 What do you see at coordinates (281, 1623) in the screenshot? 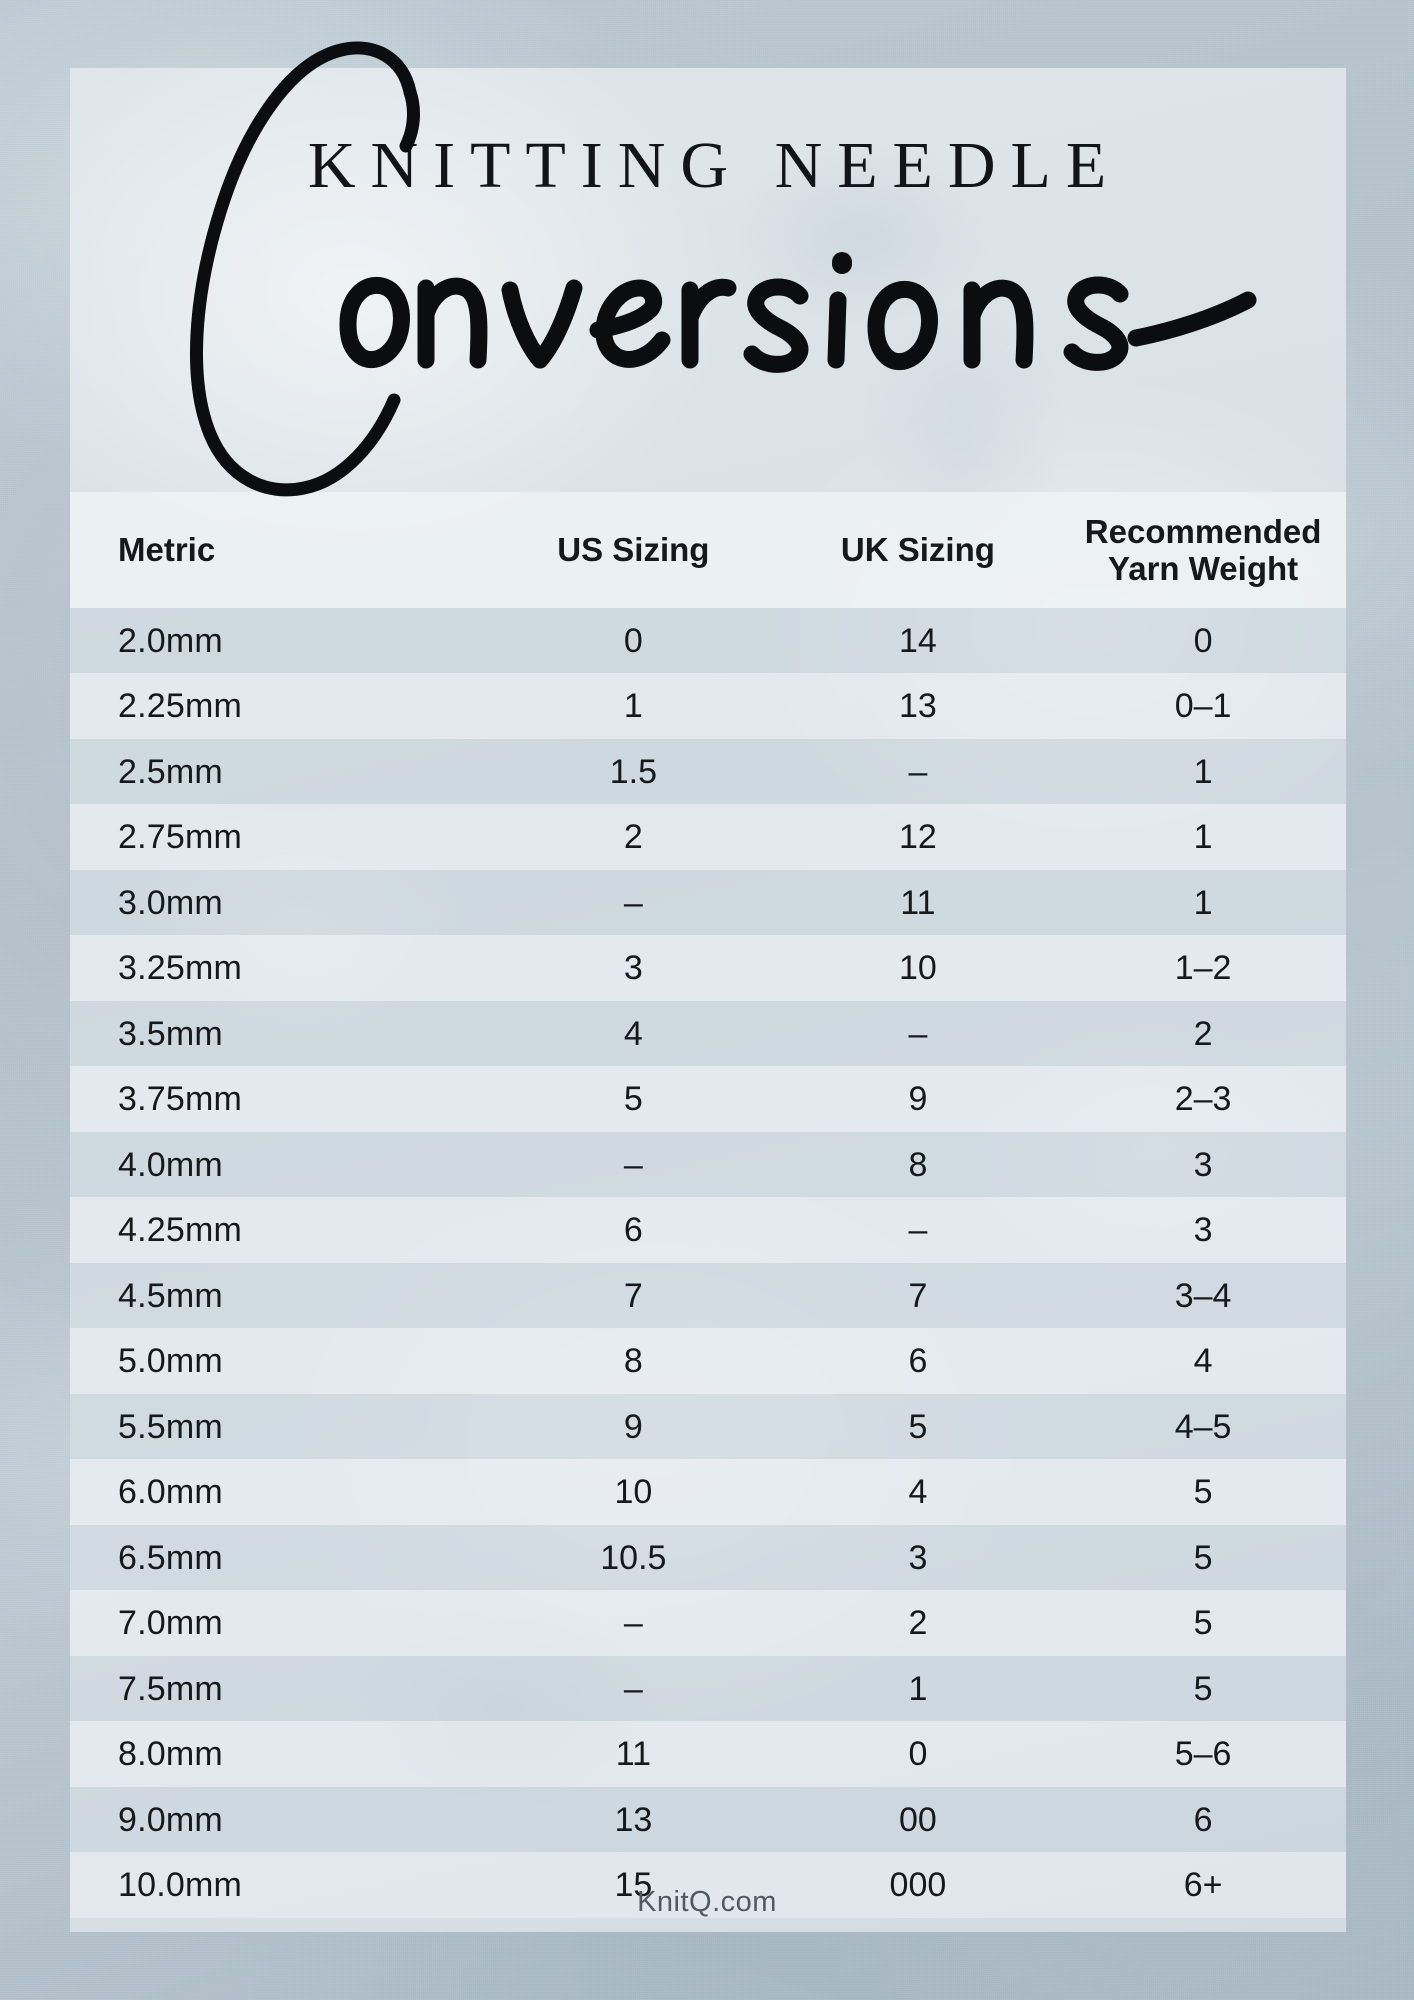
I see `cell-metric: 7.0mm` at bounding box center [281, 1623].